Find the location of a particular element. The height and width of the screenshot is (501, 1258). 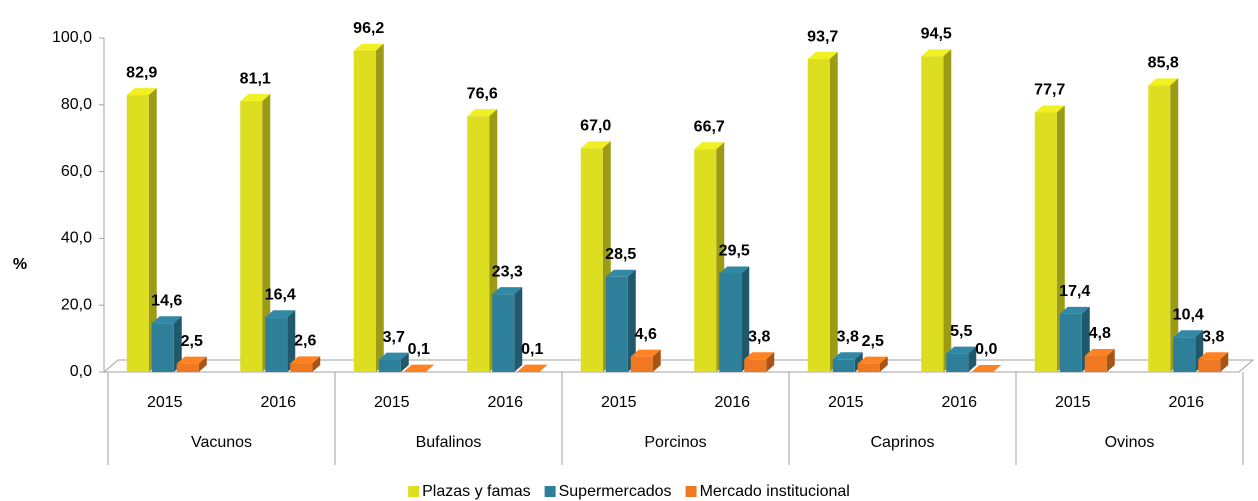

data-label: 94,5 is located at coordinates (936, 34).